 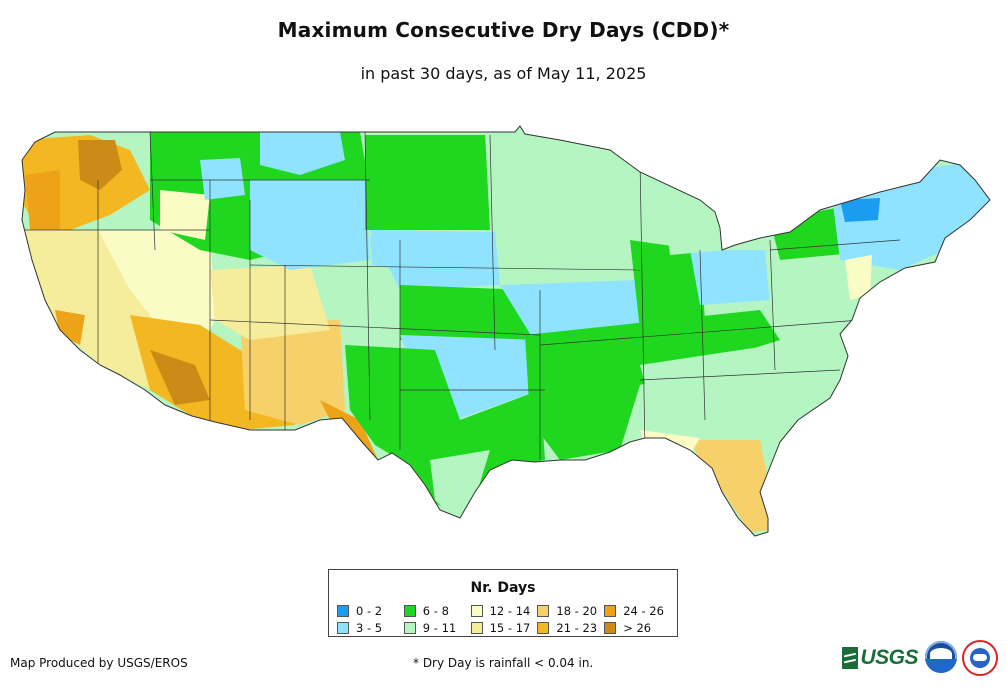 I want to click on legend-item: 9 - 11, so click(x=437, y=628).